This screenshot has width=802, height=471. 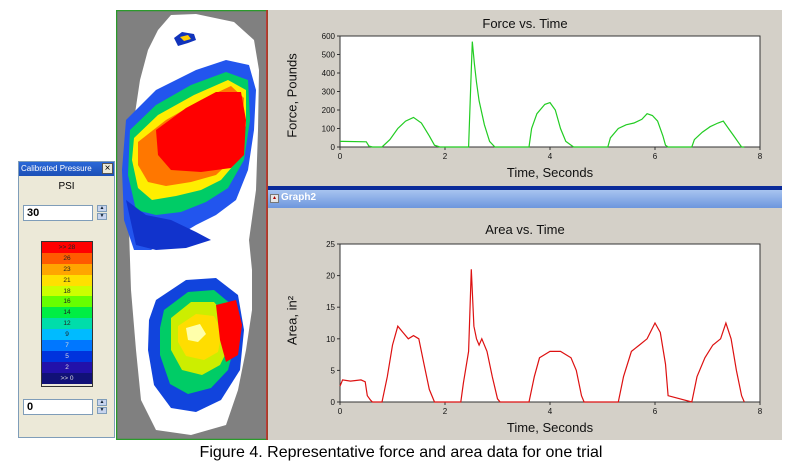 I want to click on min-pressure-spinner: ▲ ▼, so click(x=102, y=407).